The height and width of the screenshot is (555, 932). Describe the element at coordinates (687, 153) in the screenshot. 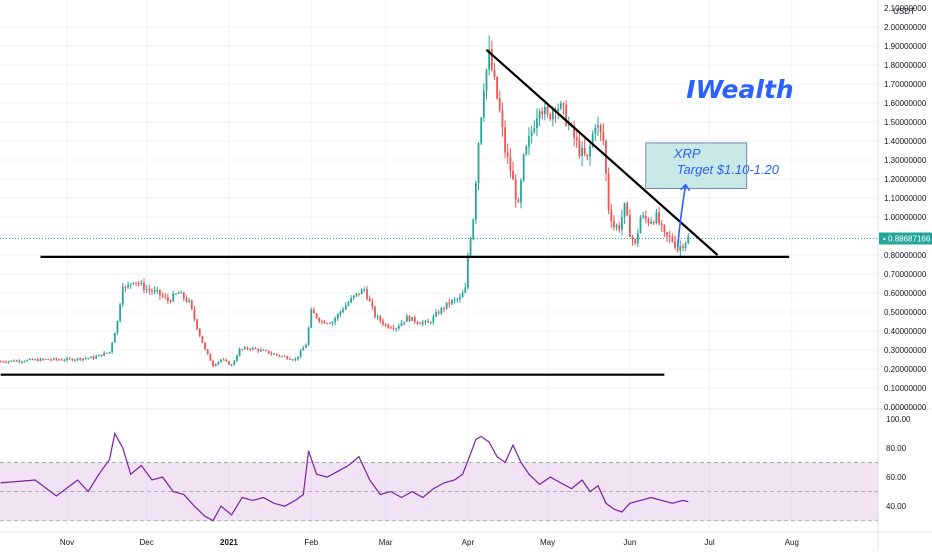

I see `target-text-line: XRP` at that location.